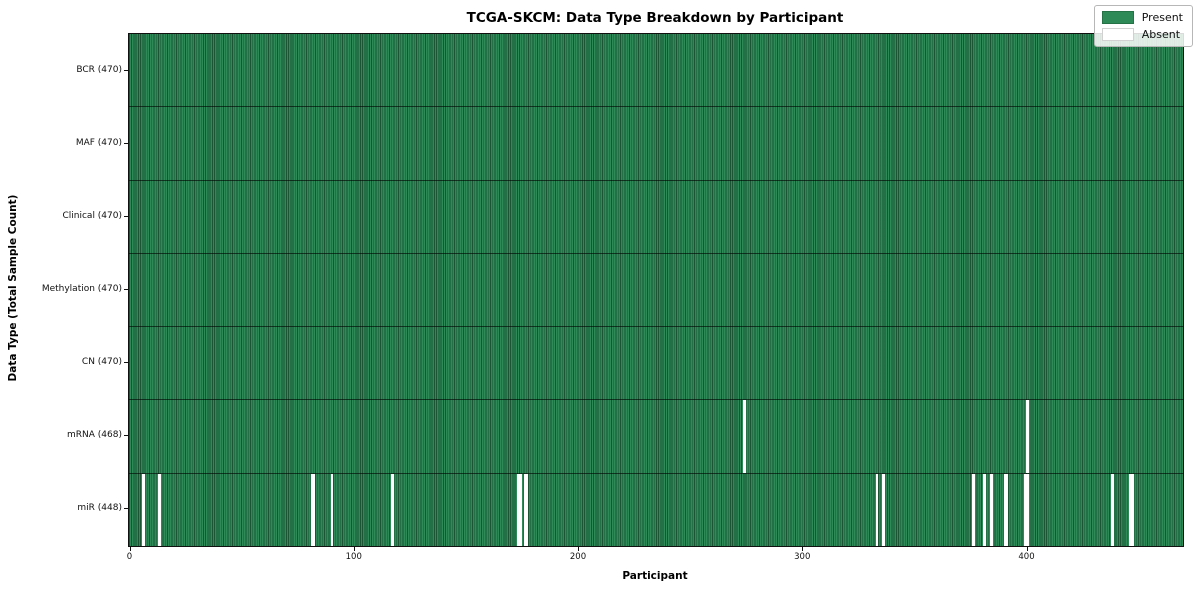 The width and height of the screenshot is (1200, 600). I want to click on ytick-label-mir: miR (448), so click(99, 508).